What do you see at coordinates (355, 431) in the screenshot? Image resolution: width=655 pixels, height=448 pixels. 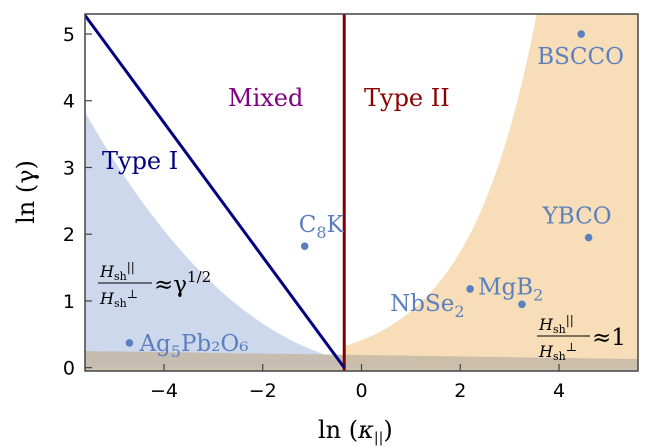 I see `x-axis-title: ln (κ||)` at bounding box center [355, 431].